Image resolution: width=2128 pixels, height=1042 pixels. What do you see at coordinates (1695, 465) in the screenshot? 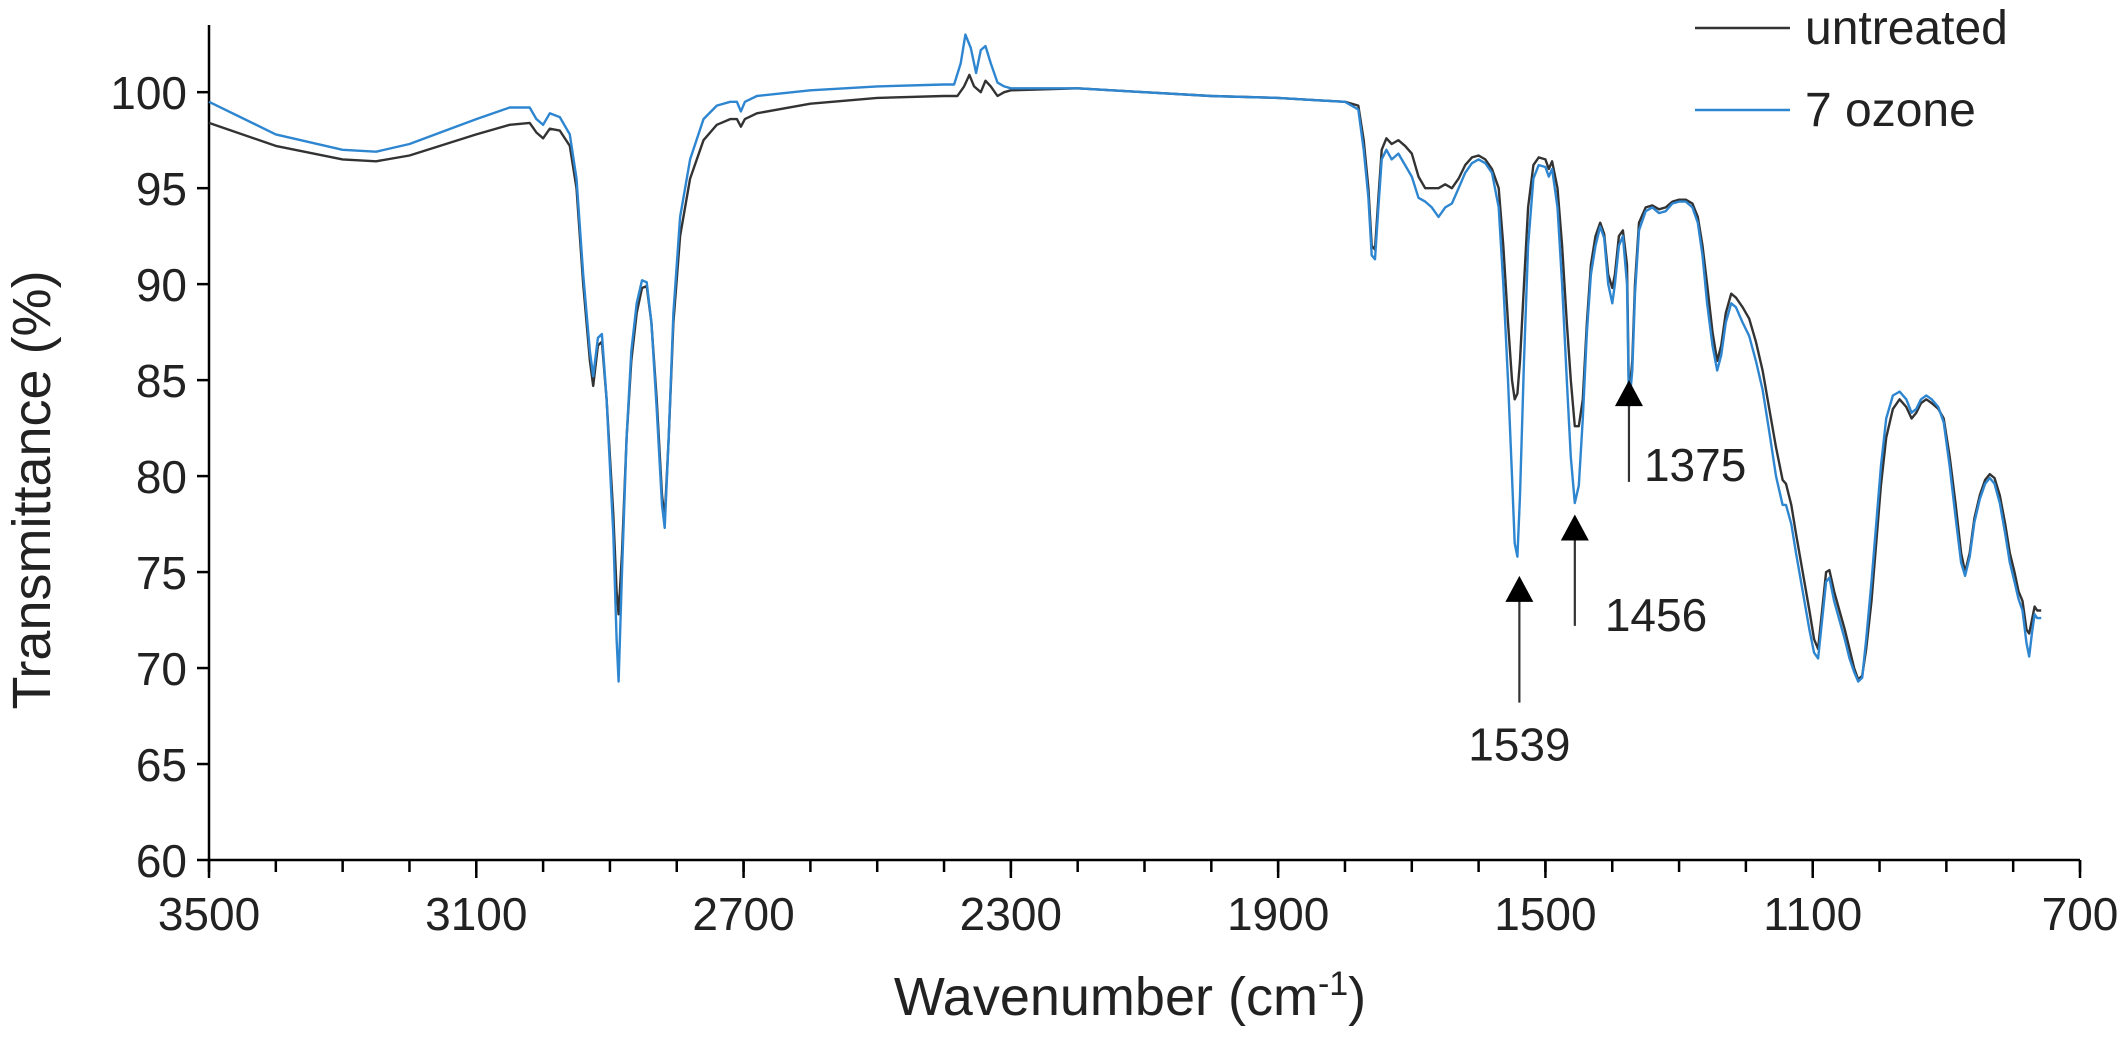
I see `annotation-label-1375: 1375` at bounding box center [1695, 465].